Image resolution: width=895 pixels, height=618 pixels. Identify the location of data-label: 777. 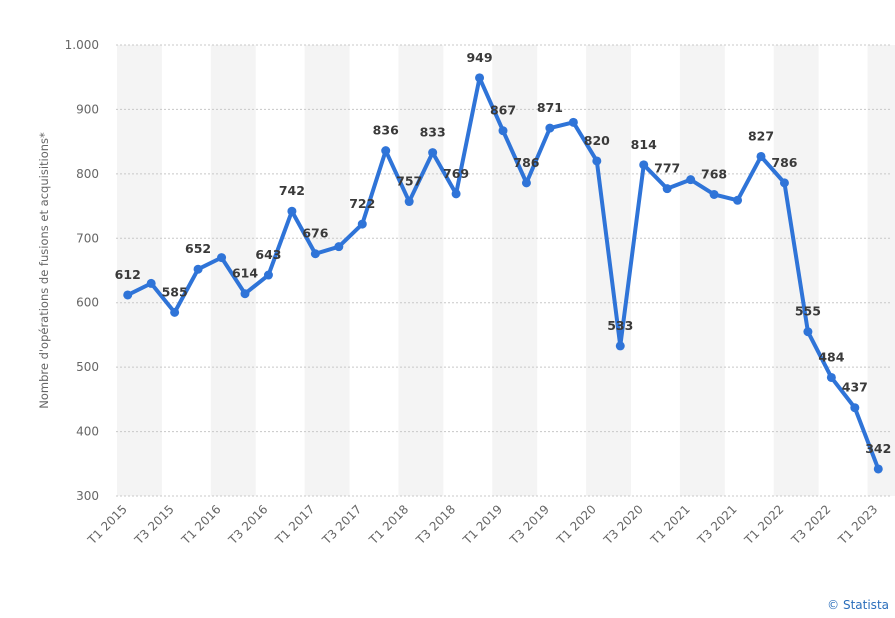
(667, 168).